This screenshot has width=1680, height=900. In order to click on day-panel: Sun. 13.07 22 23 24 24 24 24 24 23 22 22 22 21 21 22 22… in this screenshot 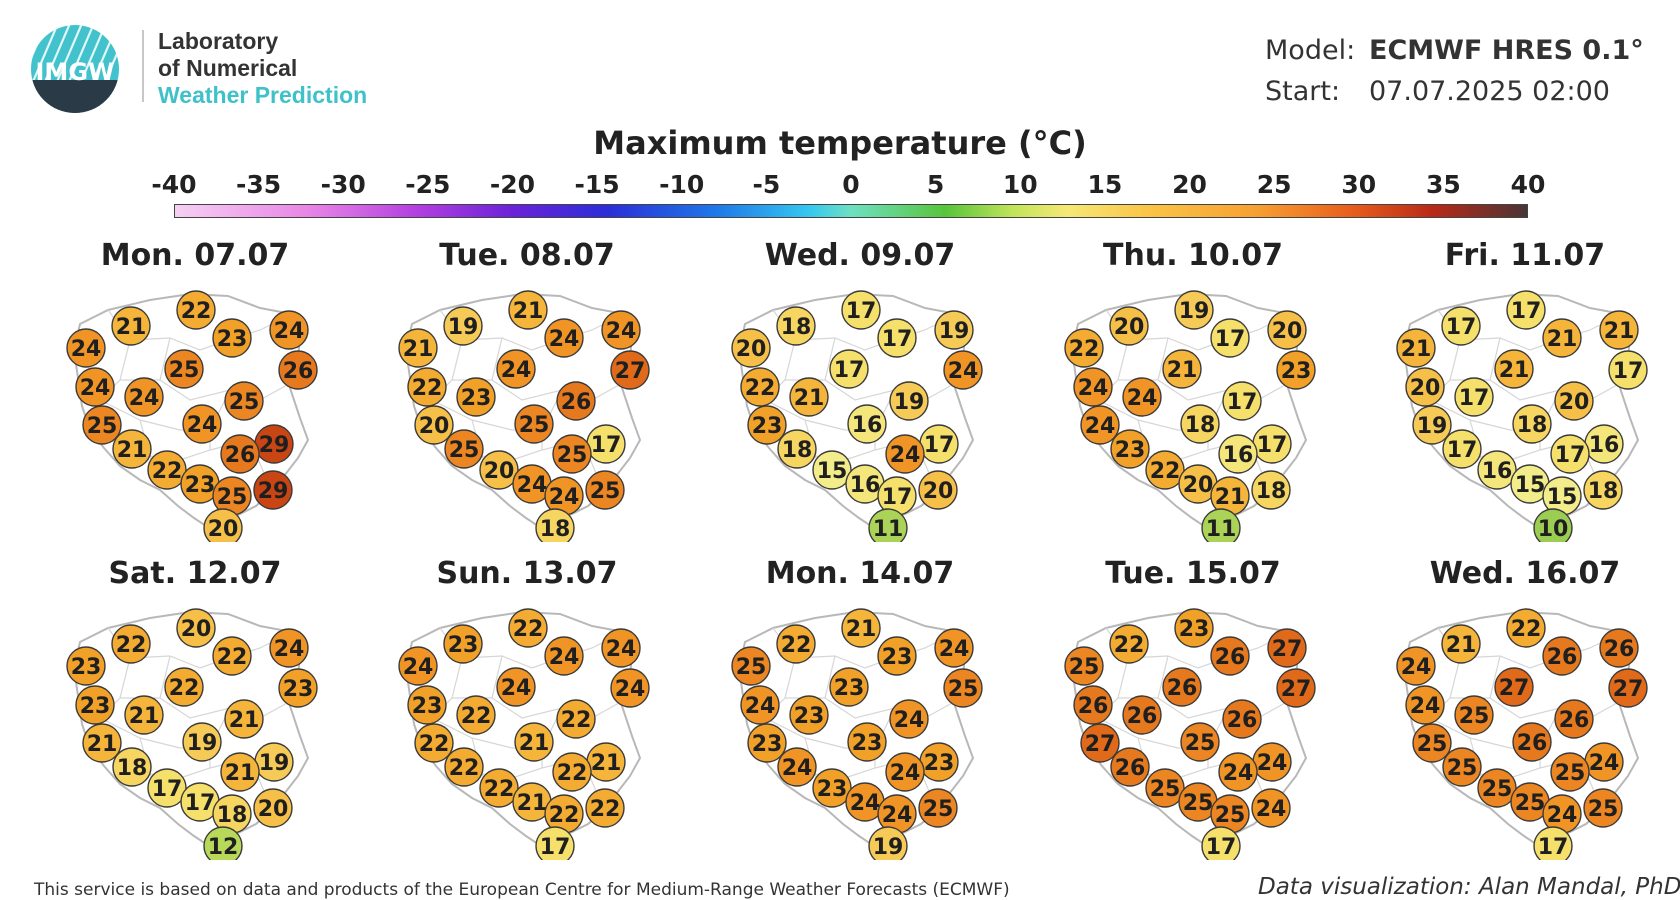, I will do `click(527, 708)`.